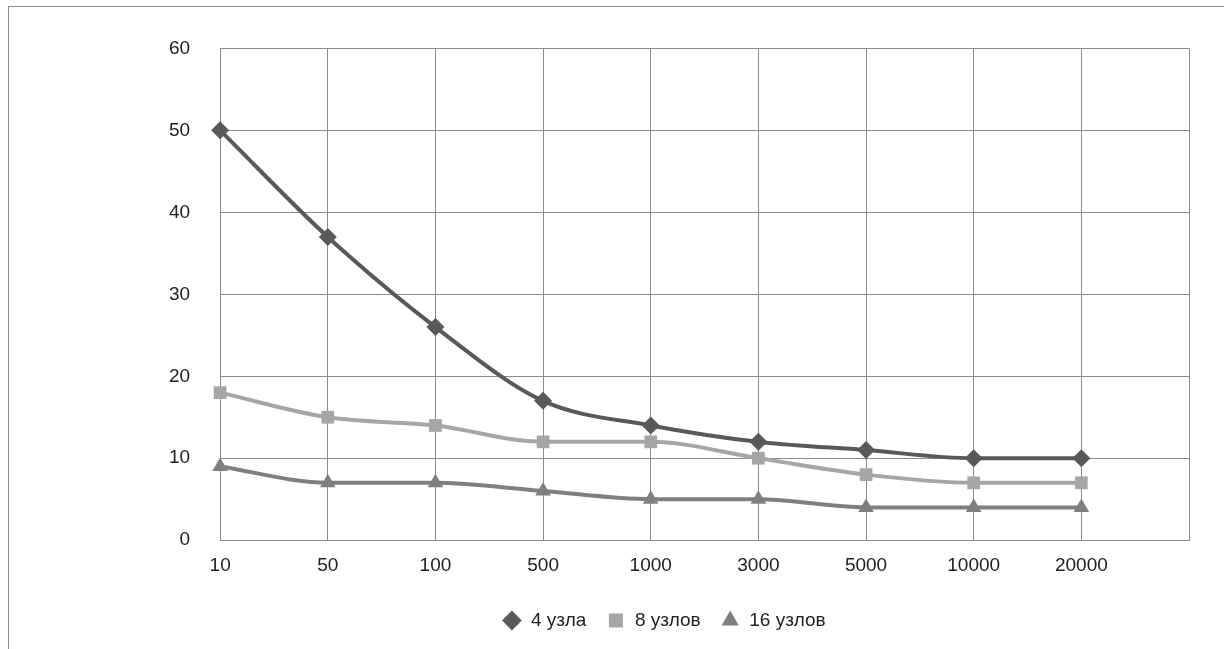  What do you see at coordinates (328, 564) in the screenshot?
I see `x-tick-label: 50` at bounding box center [328, 564].